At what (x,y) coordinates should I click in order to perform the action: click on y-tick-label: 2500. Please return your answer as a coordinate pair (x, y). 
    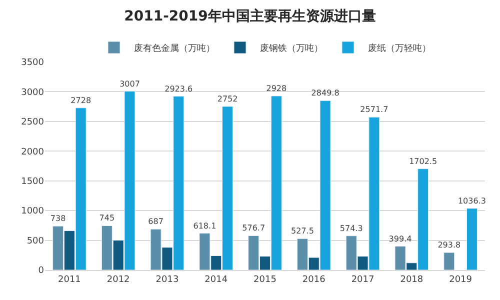
    Looking at the image, I should click on (32, 123).